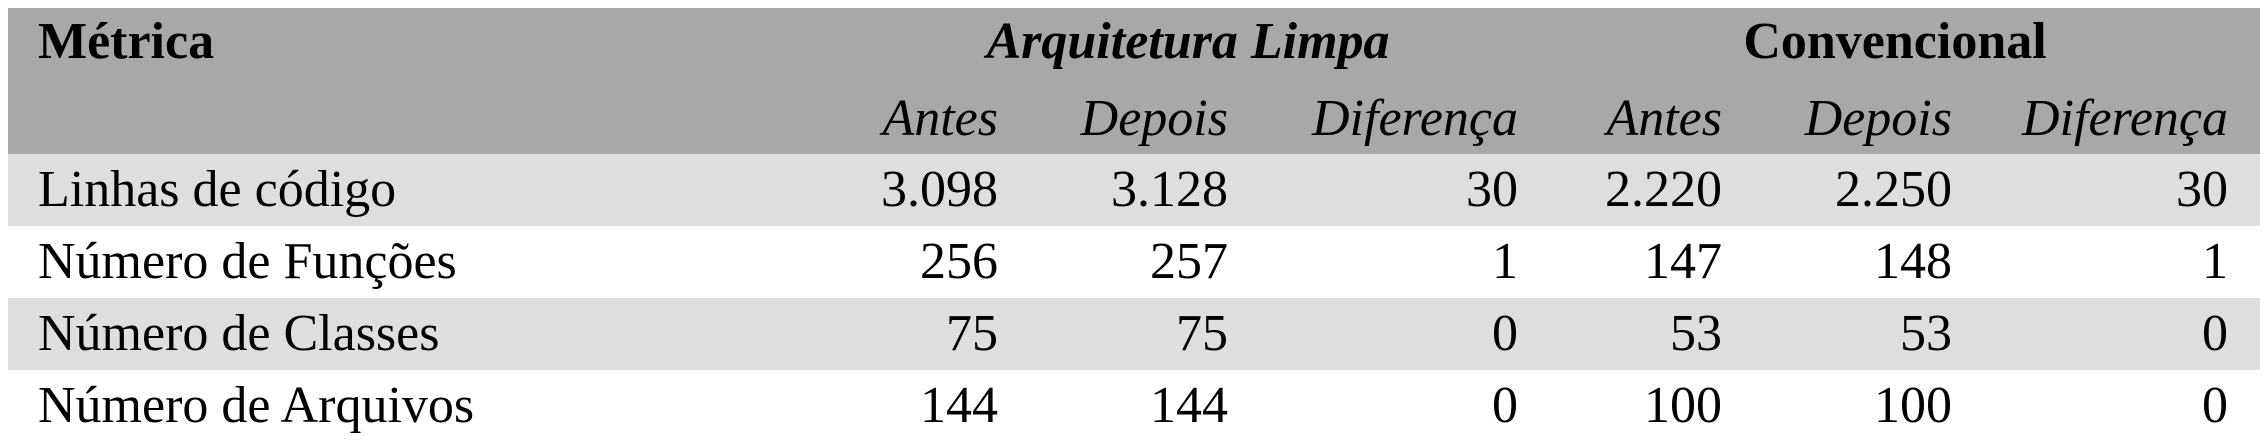 Image resolution: width=2266 pixels, height=446 pixels. Describe the element at coordinates (1169, 189) in the screenshot. I see `table-cell: 3.128` at that location.